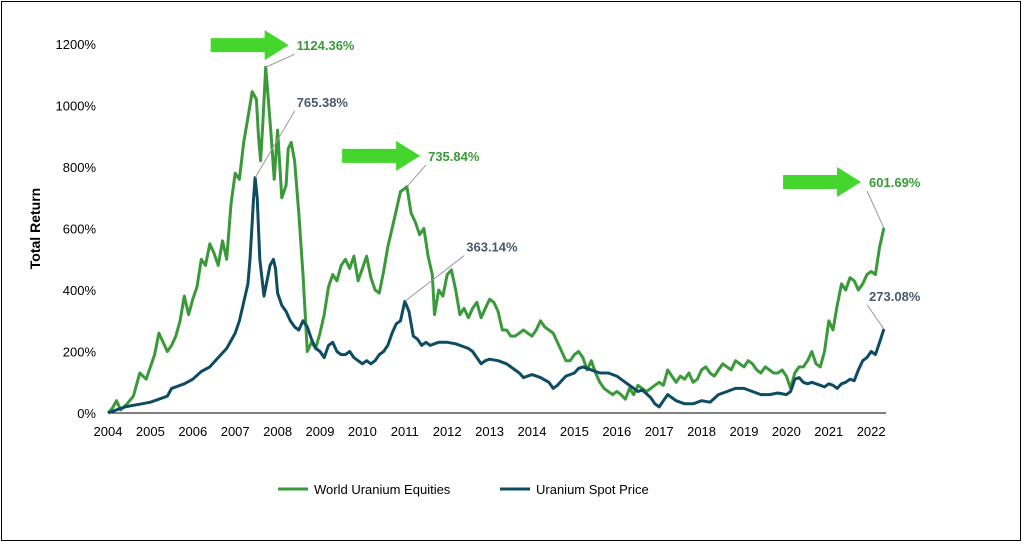  What do you see at coordinates (871, 431) in the screenshot?
I see `x-tick-label: 2022` at bounding box center [871, 431].